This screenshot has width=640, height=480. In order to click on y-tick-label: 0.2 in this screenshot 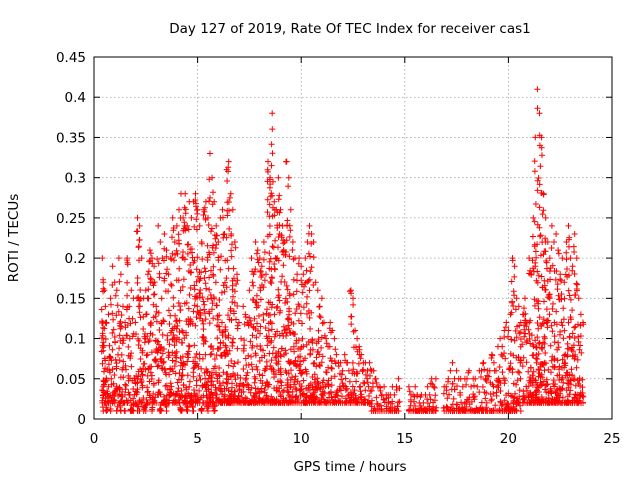, I will do `click(75, 259)`.